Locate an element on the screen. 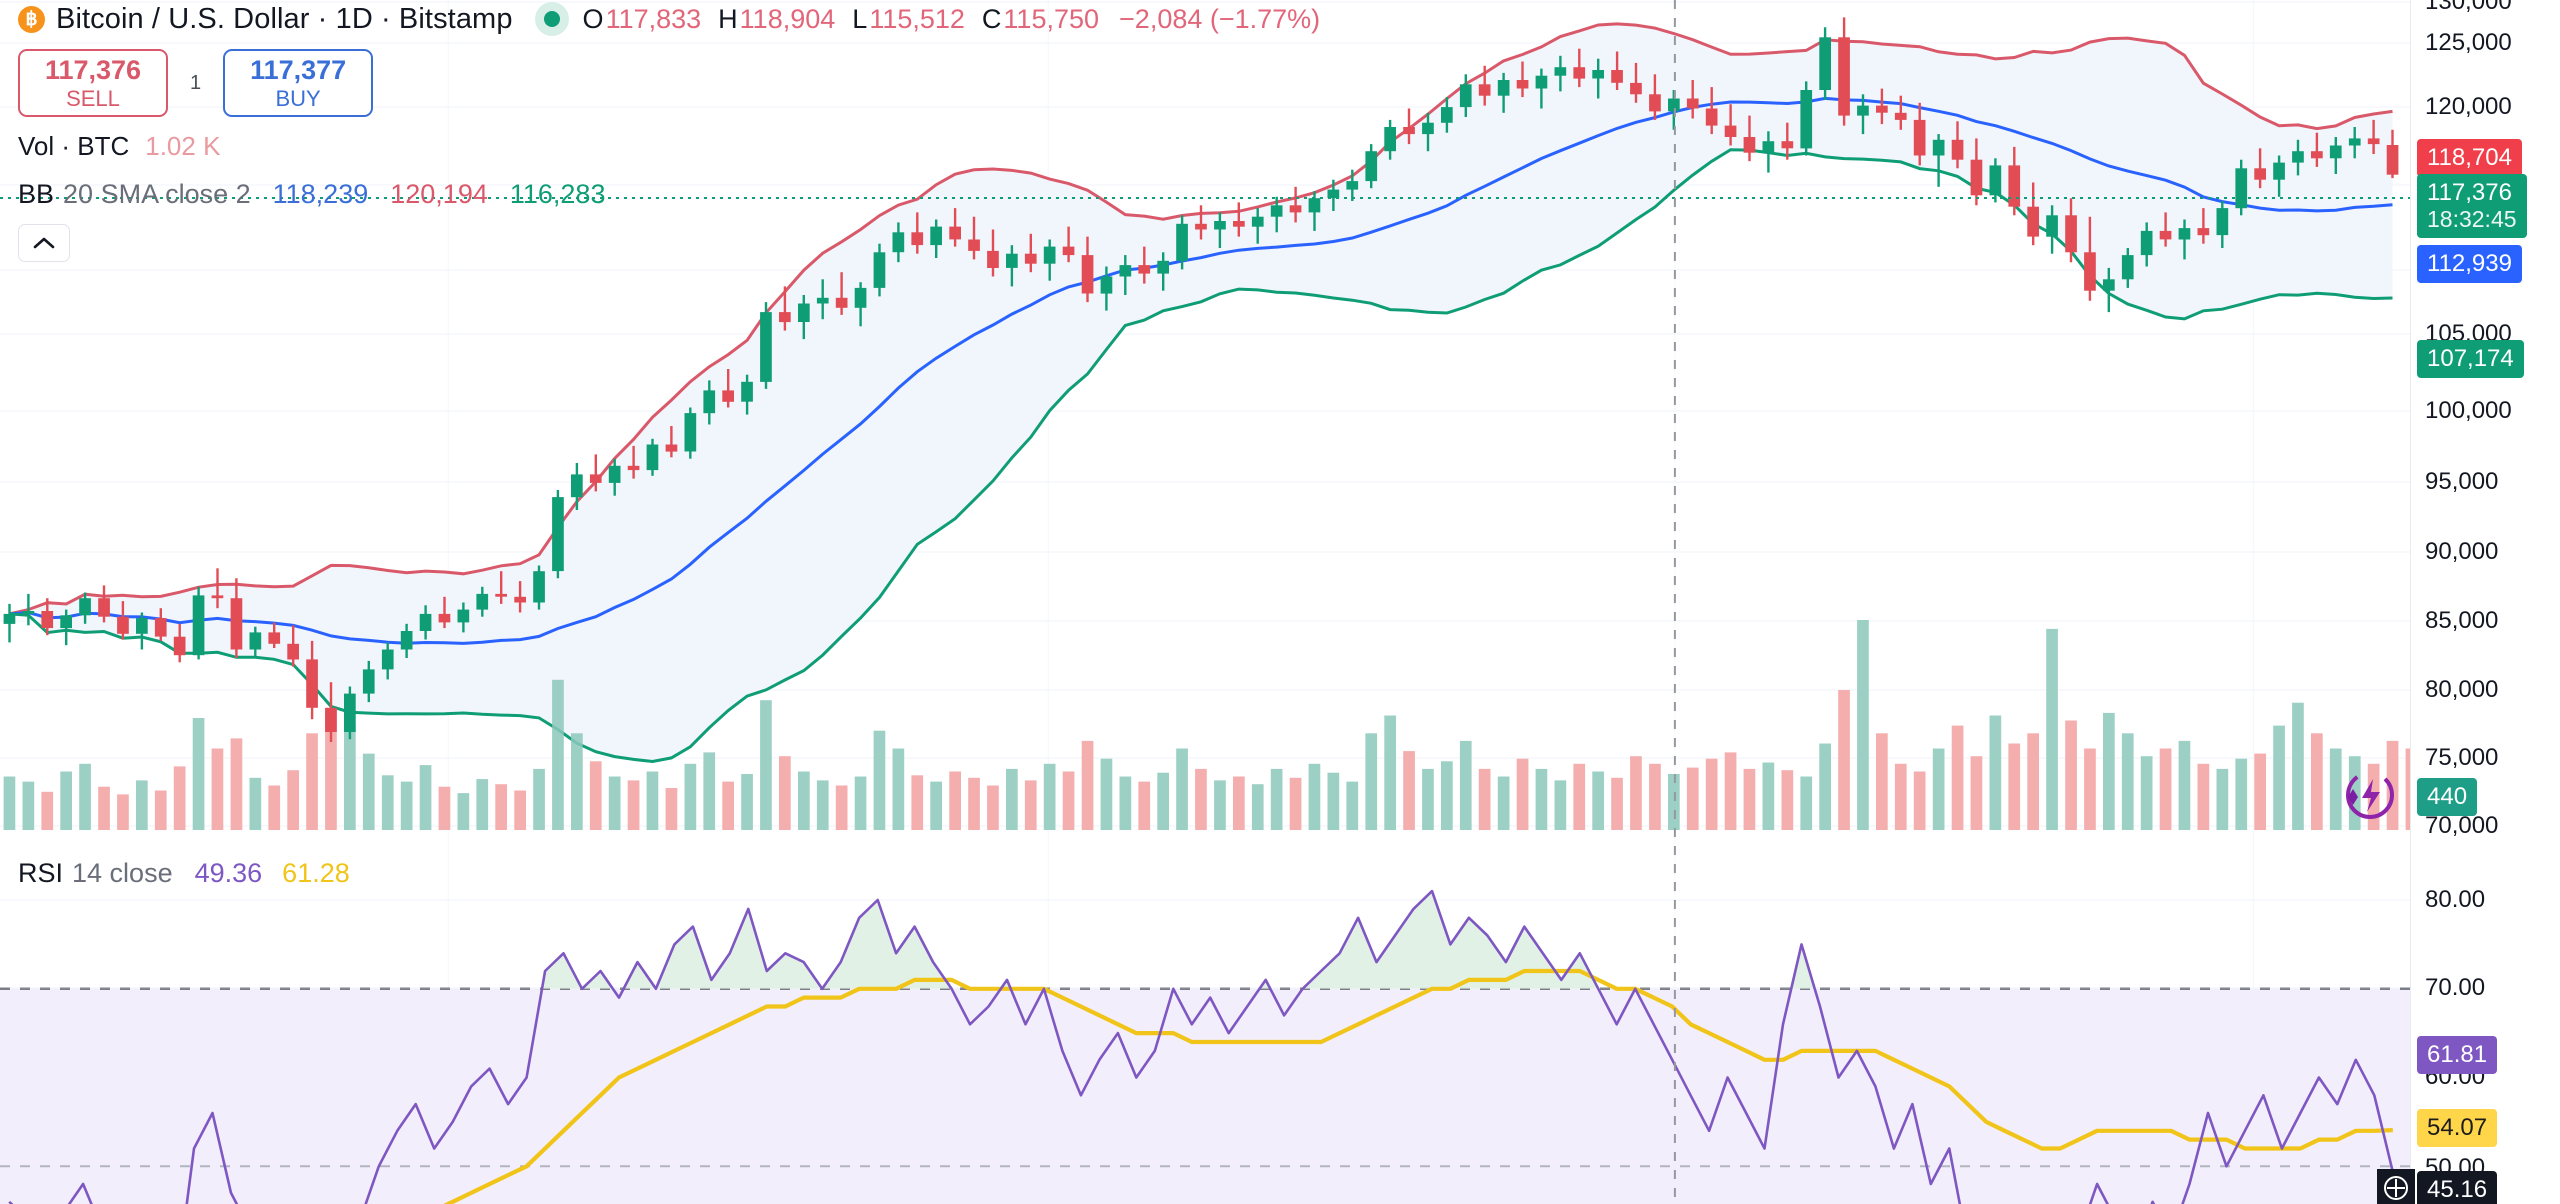  price-axis-tick: 95,000 is located at coordinates (2462, 481).